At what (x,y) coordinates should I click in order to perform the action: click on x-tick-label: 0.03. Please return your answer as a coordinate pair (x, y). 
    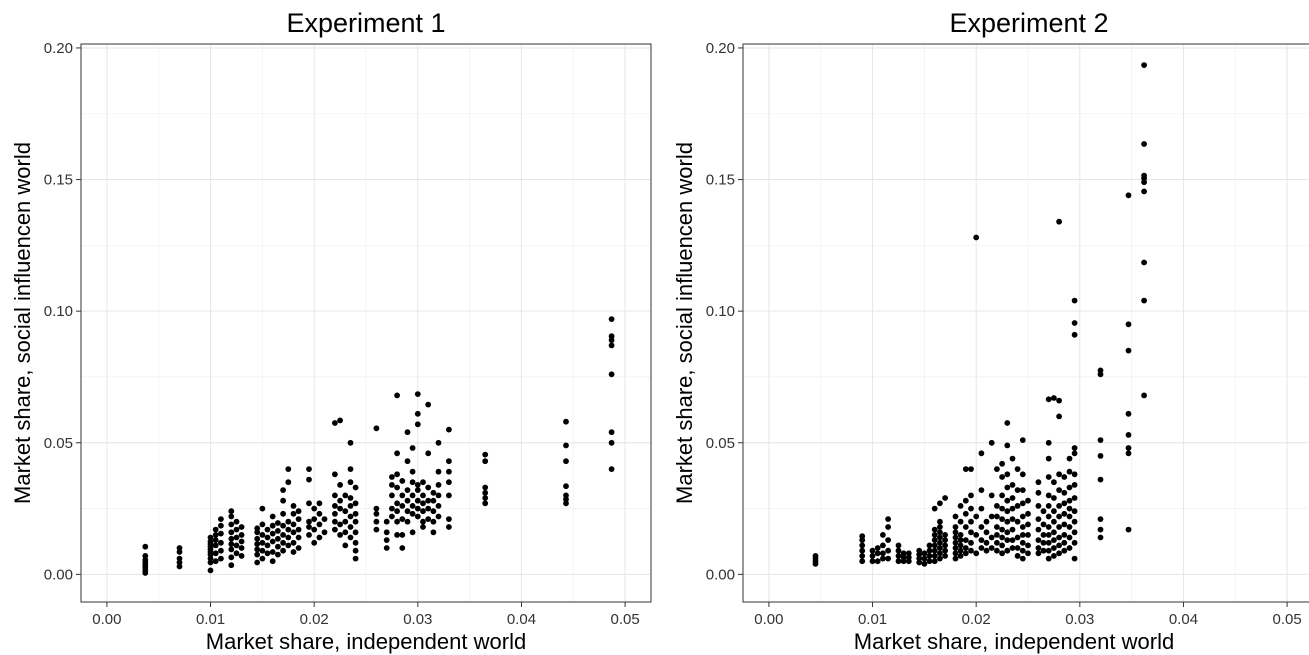
    Looking at the image, I should click on (417, 619).